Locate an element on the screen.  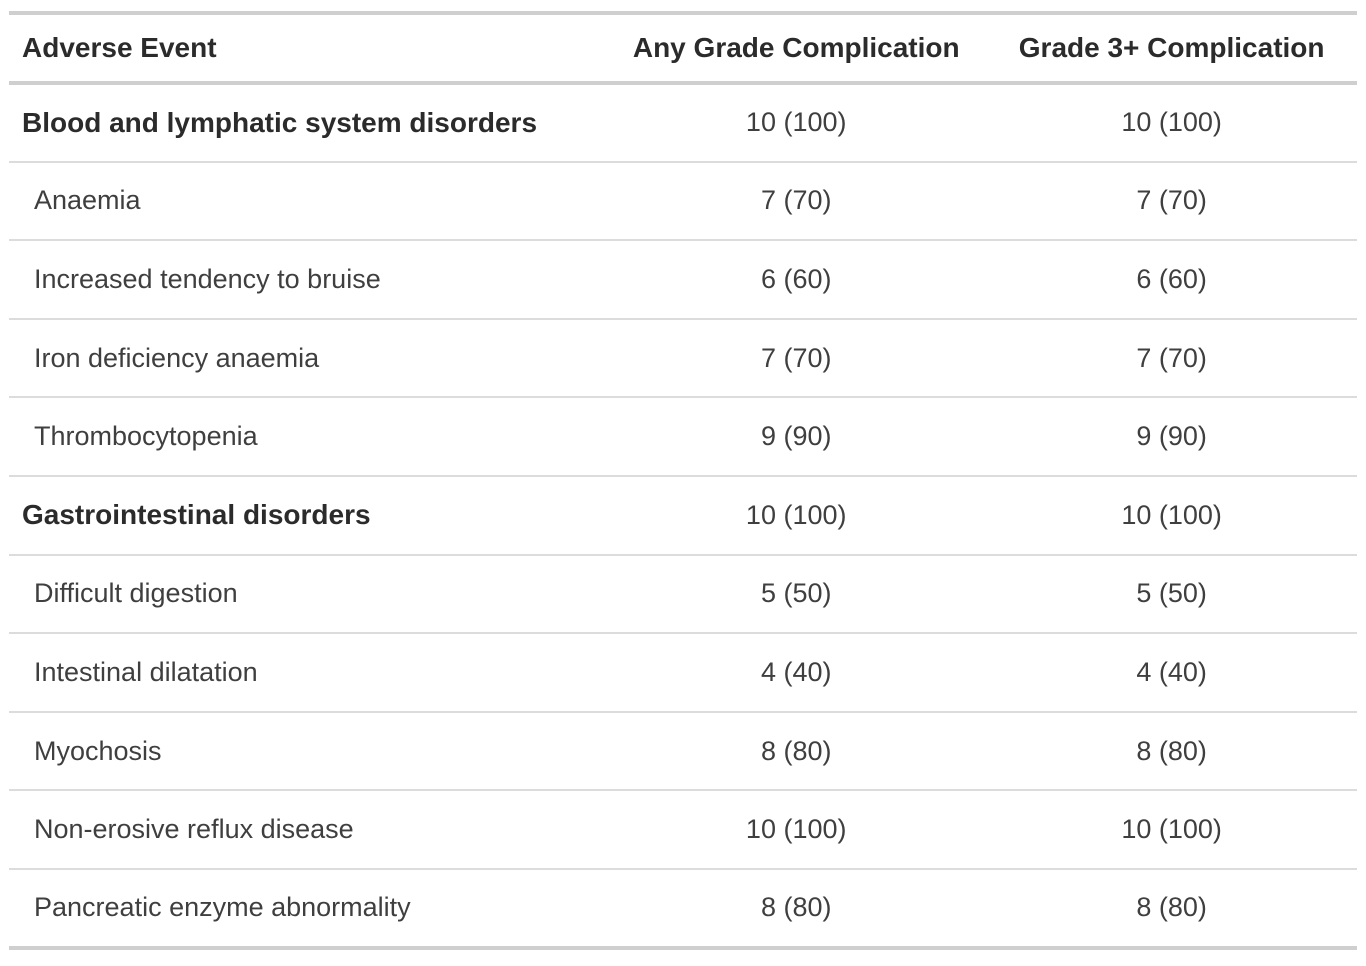
row-label: Gastrointestinal disorders is located at coordinates (196, 515).